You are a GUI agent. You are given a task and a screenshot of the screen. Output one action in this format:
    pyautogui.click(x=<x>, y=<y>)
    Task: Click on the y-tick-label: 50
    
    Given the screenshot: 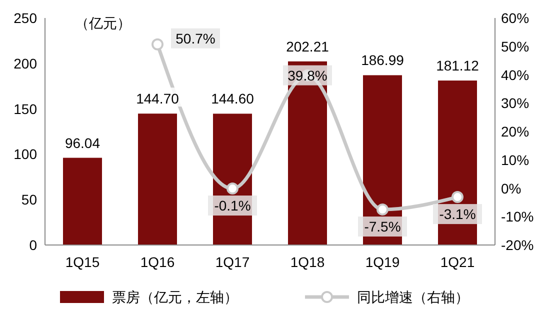 What is the action you would take?
    pyautogui.click(x=29, y=200)
    